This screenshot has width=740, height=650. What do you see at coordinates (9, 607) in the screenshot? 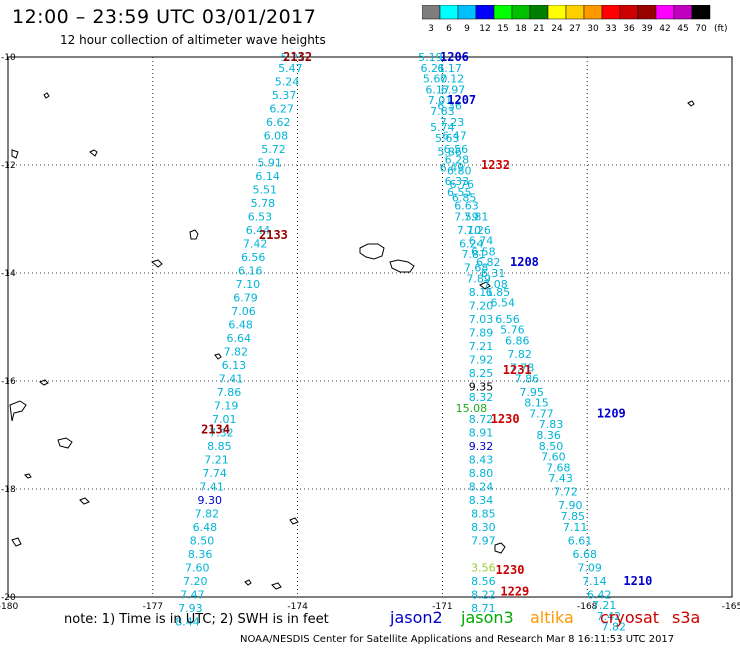
I see `lon-tick-label: -180` at bounding box center [9, 607].